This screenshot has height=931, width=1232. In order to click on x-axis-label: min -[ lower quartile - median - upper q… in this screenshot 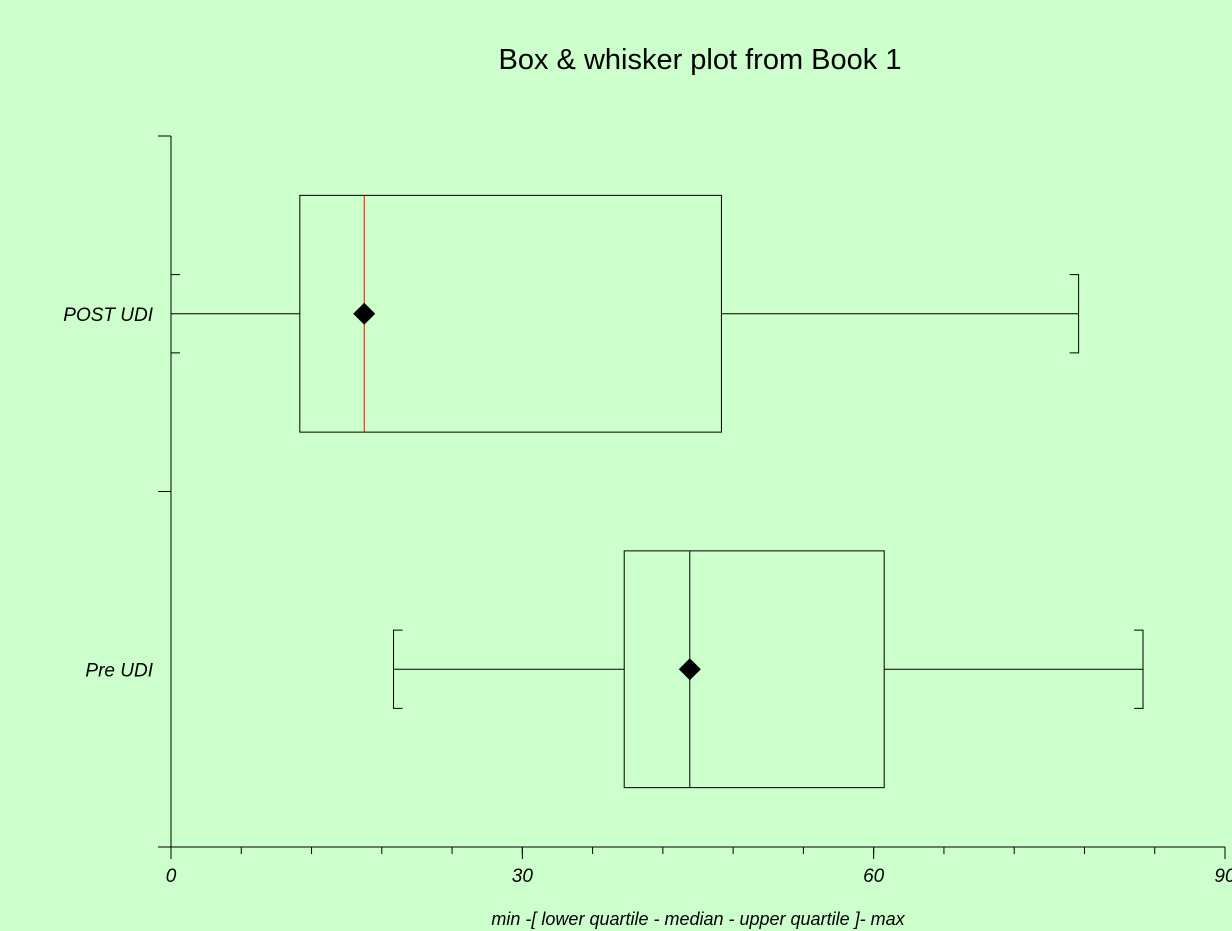, I will do `click(698, 919)`.